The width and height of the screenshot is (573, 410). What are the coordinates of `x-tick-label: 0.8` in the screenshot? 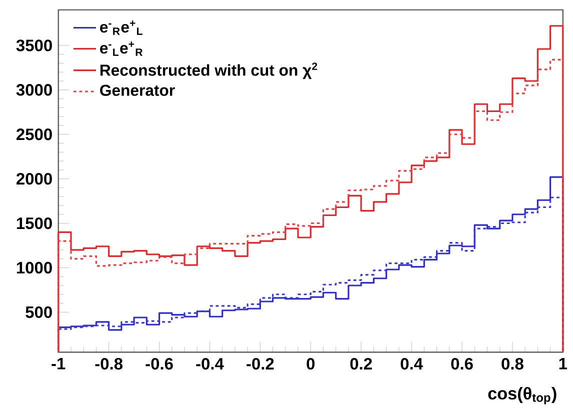 It's located at (513, 364).